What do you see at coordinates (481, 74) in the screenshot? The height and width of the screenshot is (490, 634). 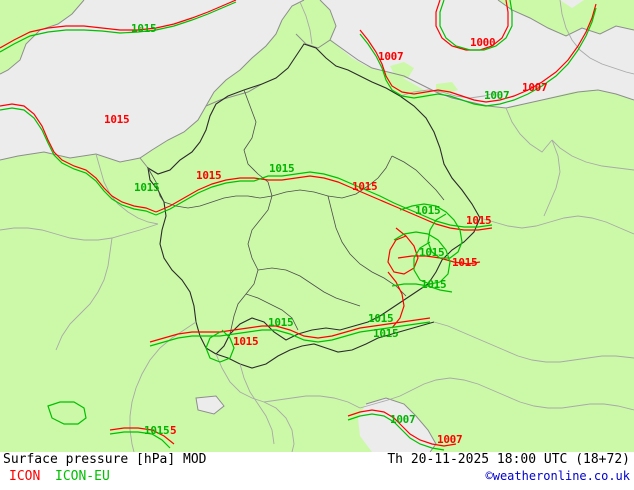 I see `coast-baltic` at bounding box center [481, 74].